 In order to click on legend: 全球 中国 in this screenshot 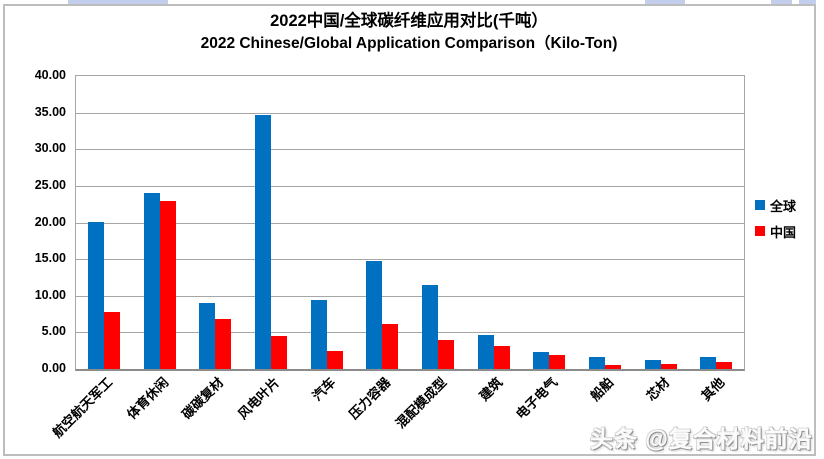, I will do `click(775, 218)`.